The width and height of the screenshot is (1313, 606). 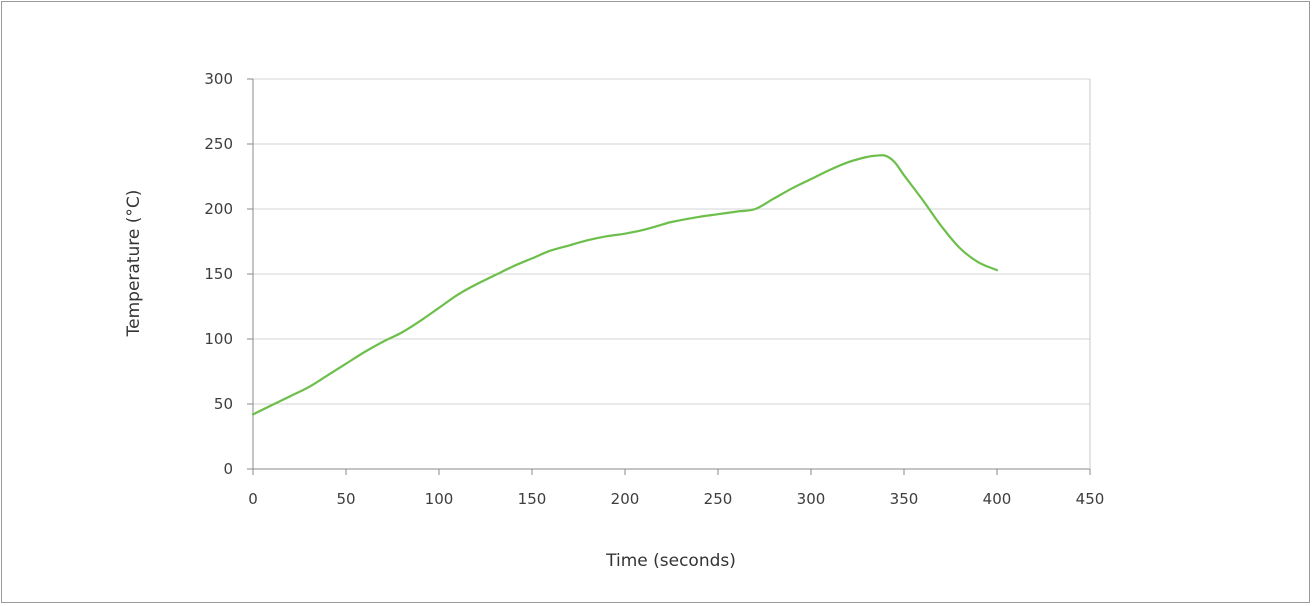 I want to click on y-tick-label: 250, so click(x=218, y=144).